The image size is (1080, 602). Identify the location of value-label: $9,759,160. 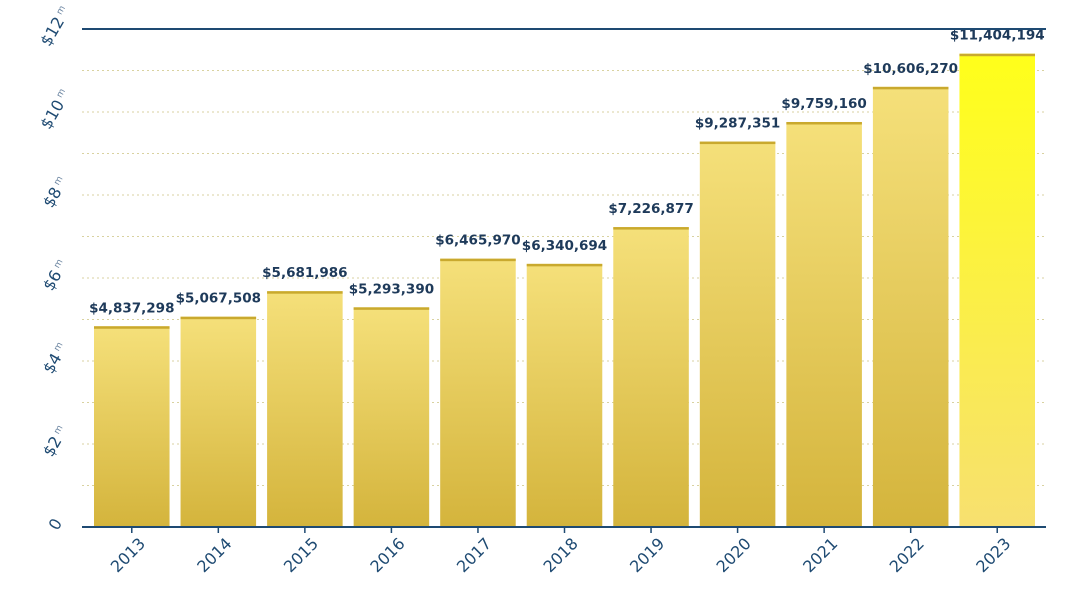
(823, 104).